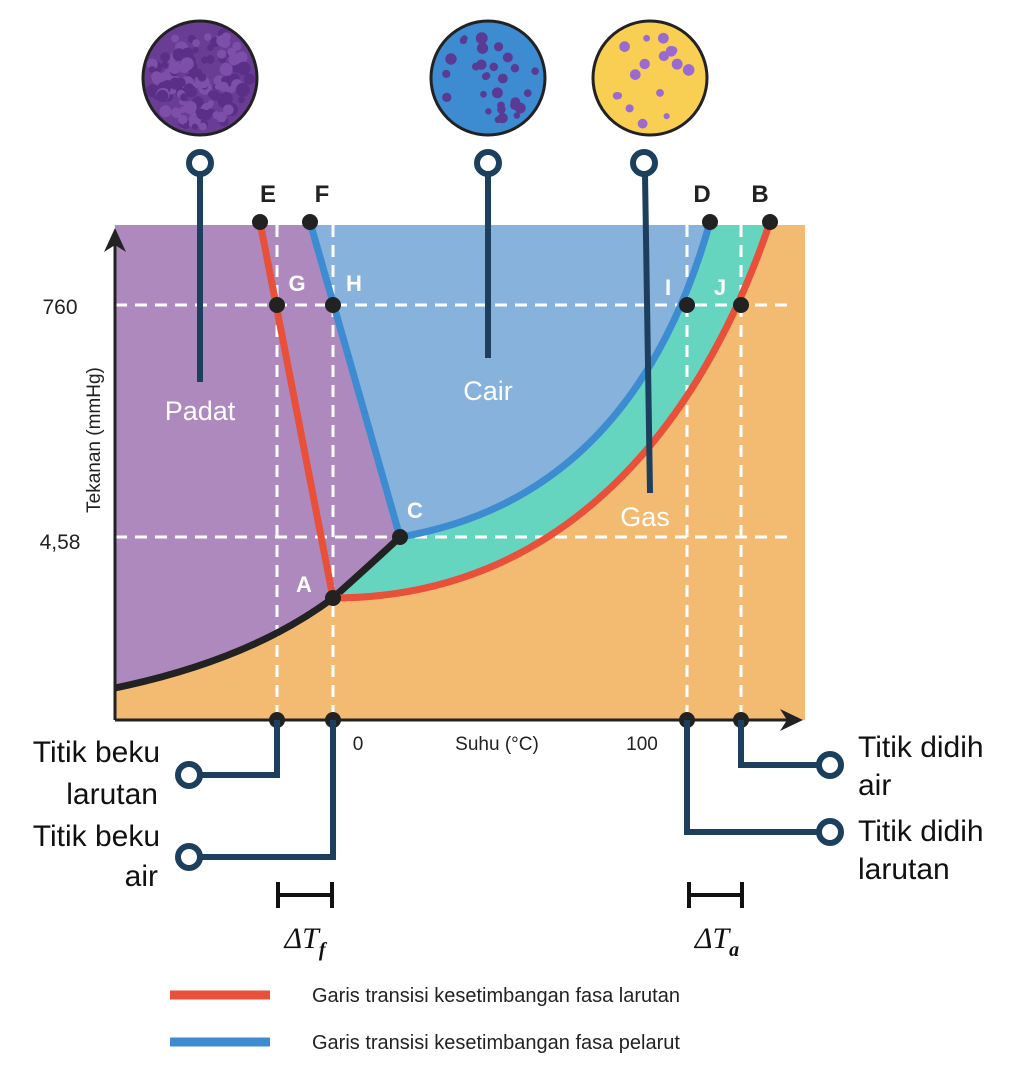  Describe the element at coordinates (333, 598) in the screenshot. I see `point-a` at that location.